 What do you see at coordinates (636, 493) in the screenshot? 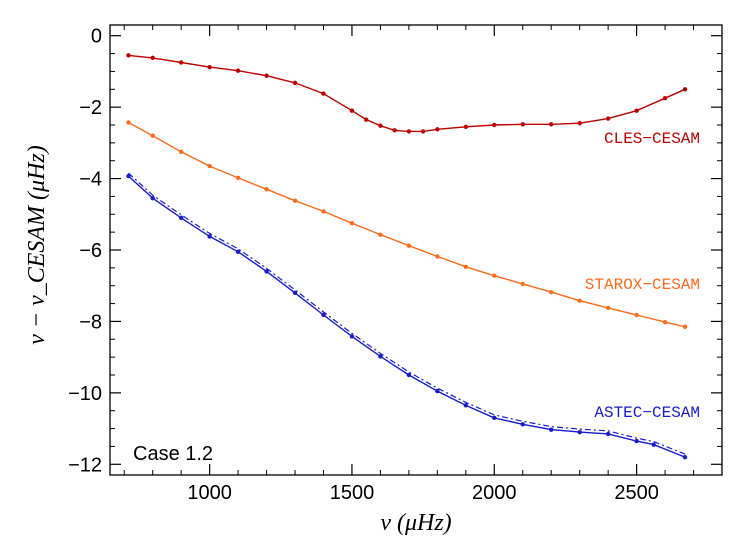
I see `x-tick-label: 2500` at bounding box center [636, 493].